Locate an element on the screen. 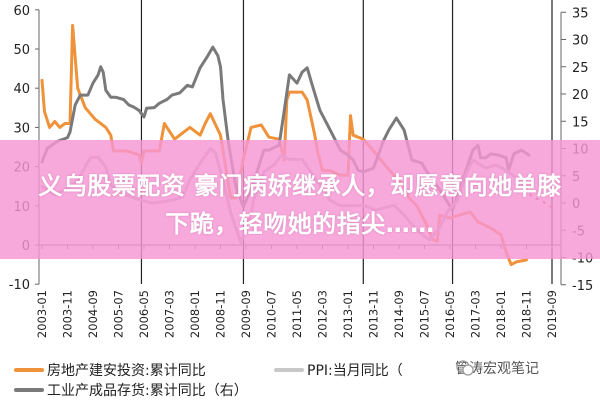 The image size is (600, 400). watermark: 管涛宏观笔记 is located at coordinates (497, 368).